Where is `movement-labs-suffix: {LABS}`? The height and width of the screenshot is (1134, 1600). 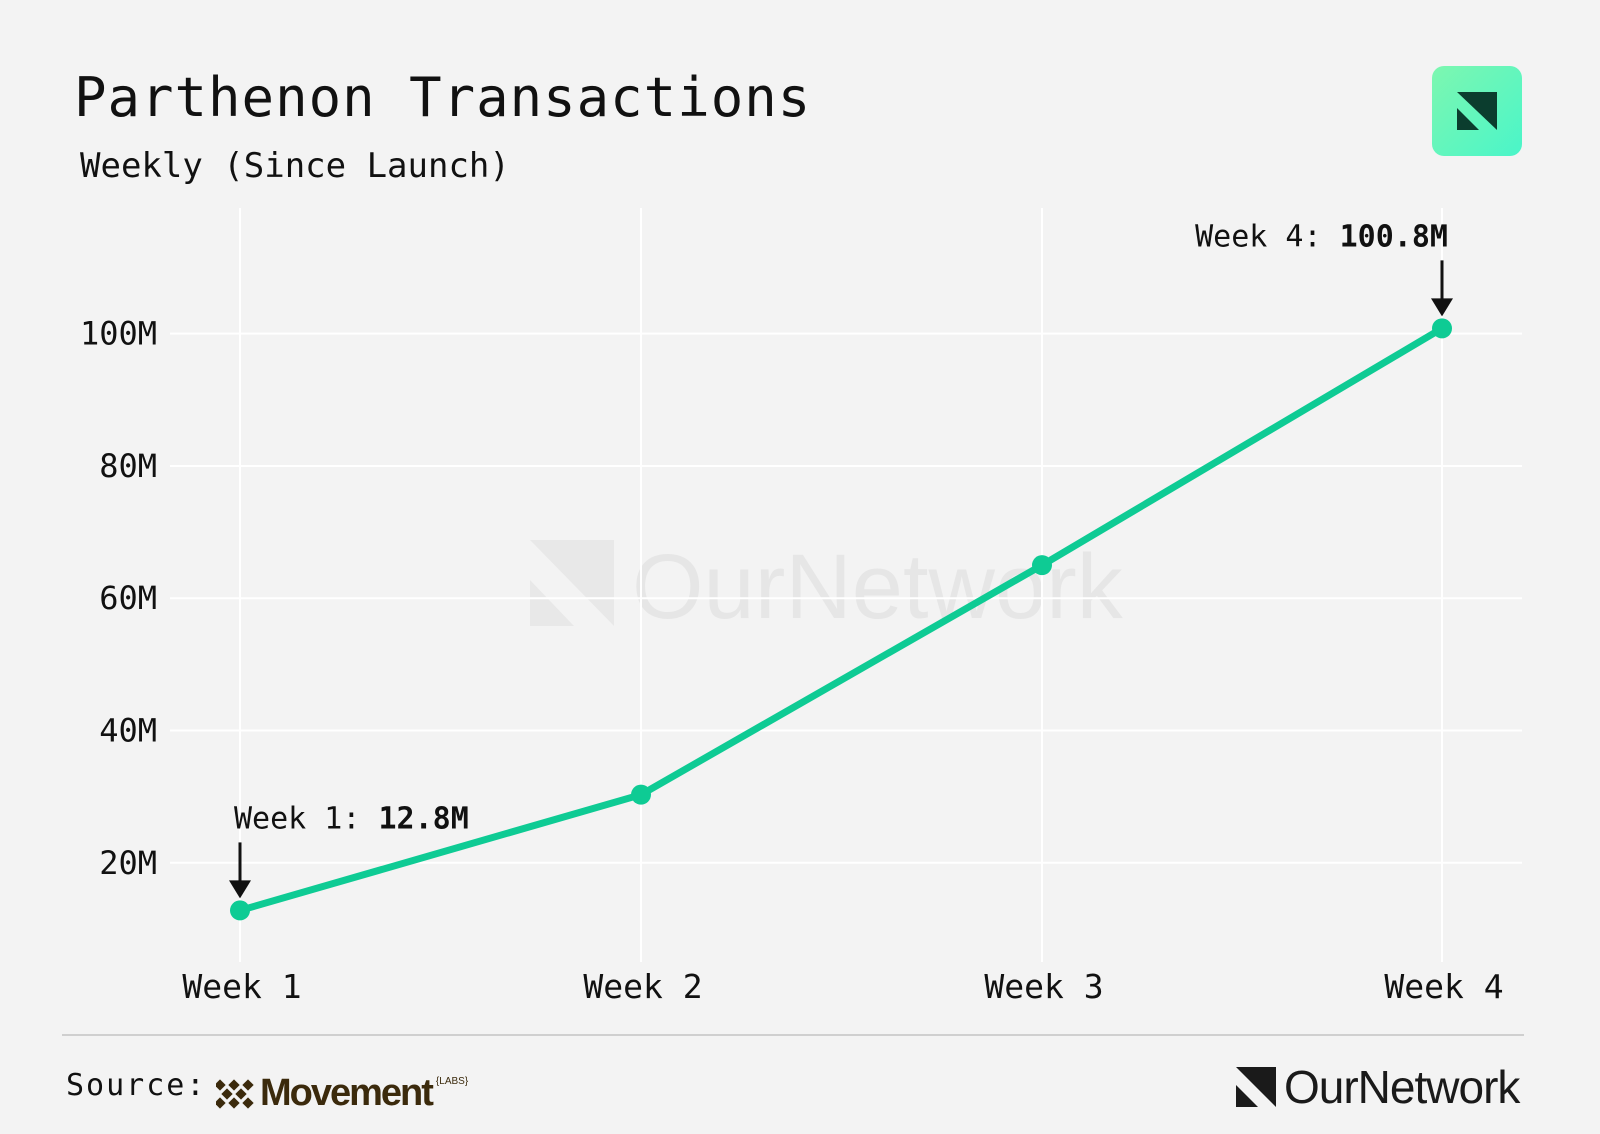
movement-labs-suffix: {LABS} is located at coordinates (452, 1081).